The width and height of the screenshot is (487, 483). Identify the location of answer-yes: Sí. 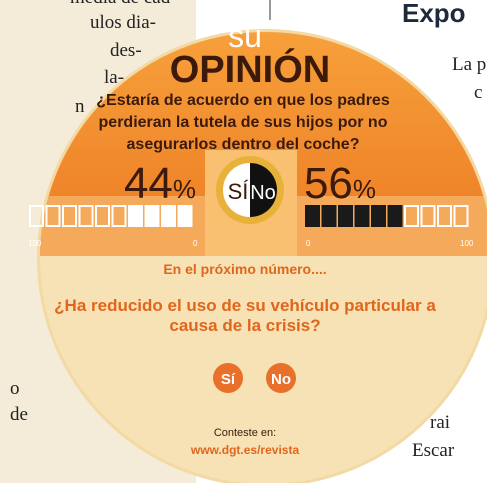
(228, 379).